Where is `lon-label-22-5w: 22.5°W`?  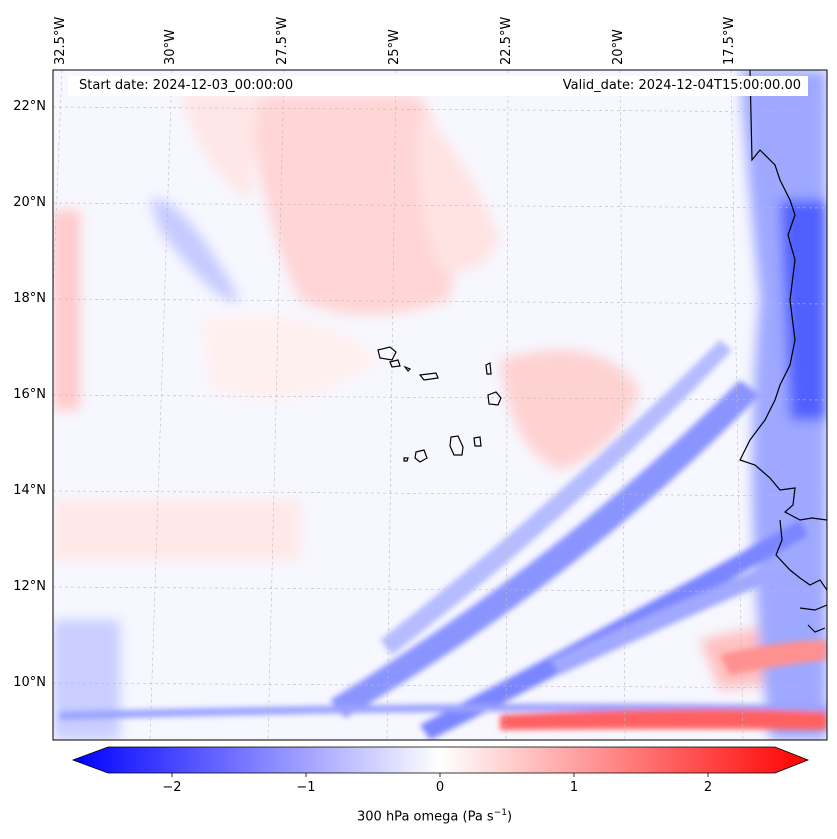
lon-label-22-5w: 22.5°W is located at coordinates (506, 40).